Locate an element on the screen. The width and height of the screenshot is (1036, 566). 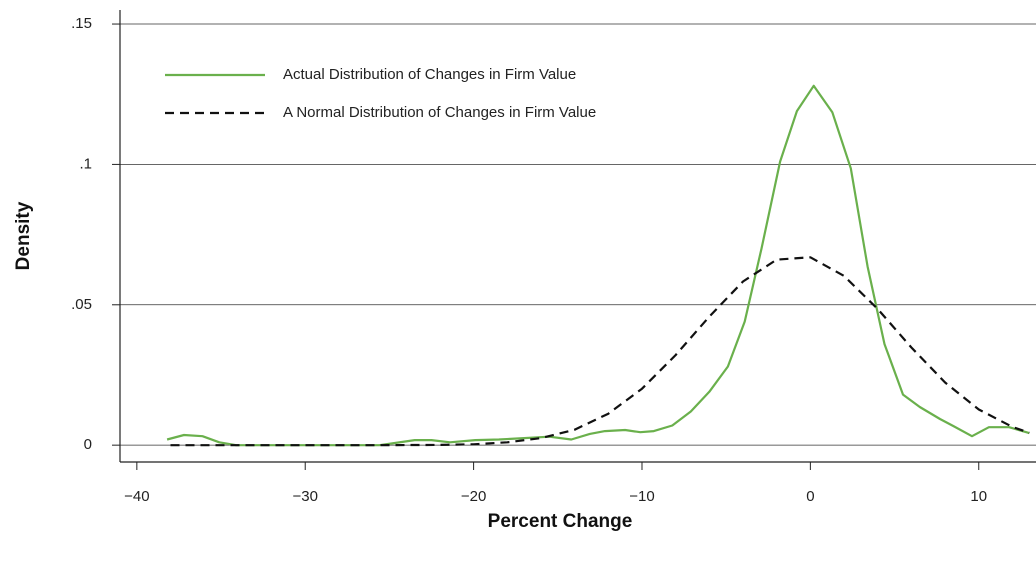
x-axis-title: Percent Change is located at coordinates (560, 521).